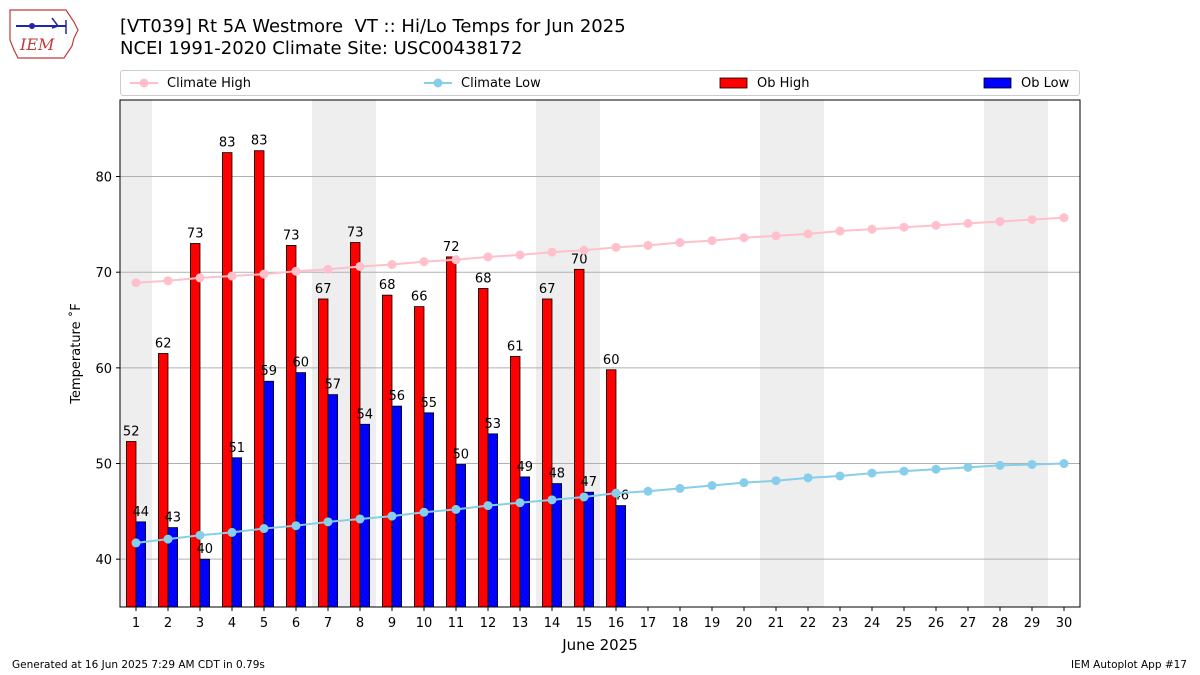  I want to click on bar-label-ob-low: 57, so click(333, 385).